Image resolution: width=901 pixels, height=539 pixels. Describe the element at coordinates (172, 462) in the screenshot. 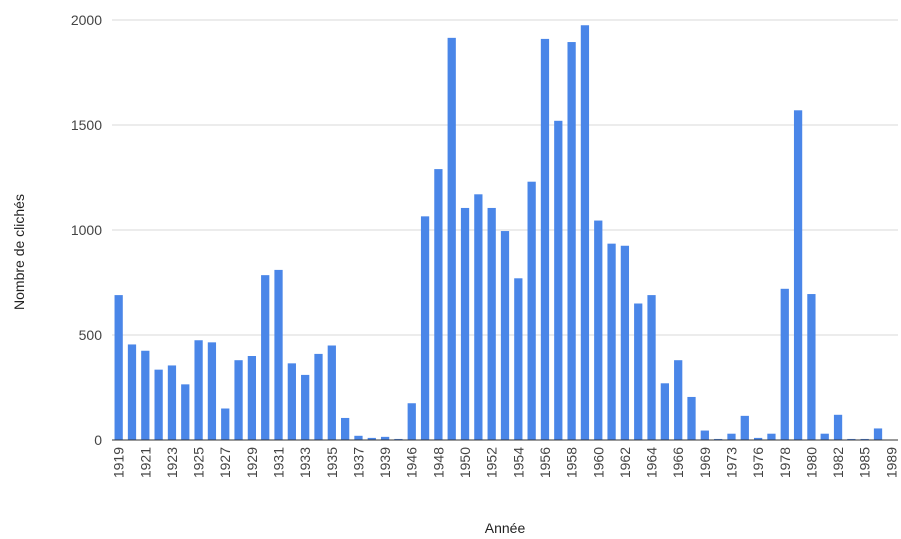

I see `x-tick-label: 1923` at that location.